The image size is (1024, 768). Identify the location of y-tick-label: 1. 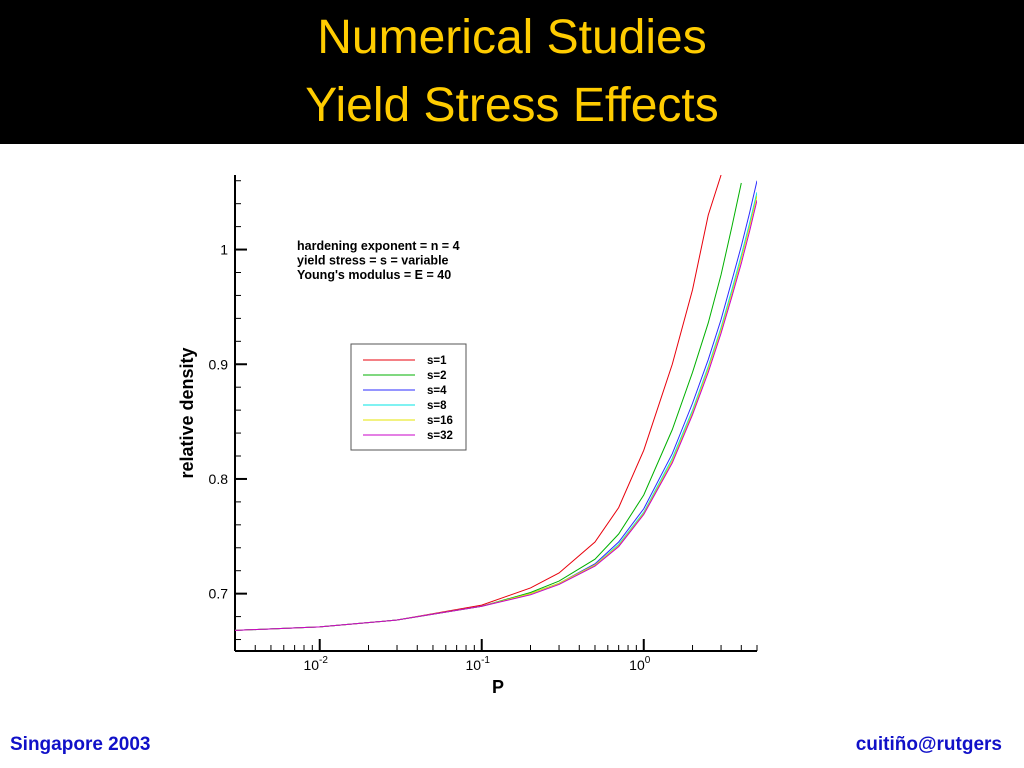
(224, 250).